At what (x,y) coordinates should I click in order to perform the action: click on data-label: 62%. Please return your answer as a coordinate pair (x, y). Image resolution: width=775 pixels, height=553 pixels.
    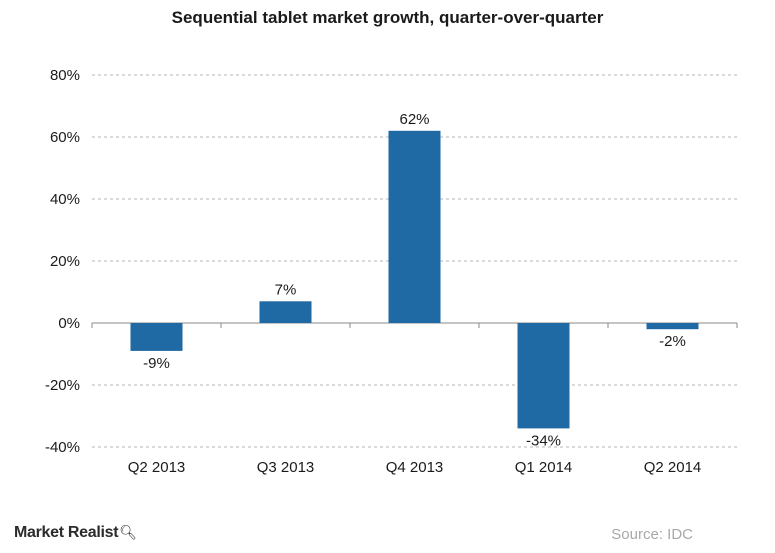
    Looking at the image, I should click on (414, 119).